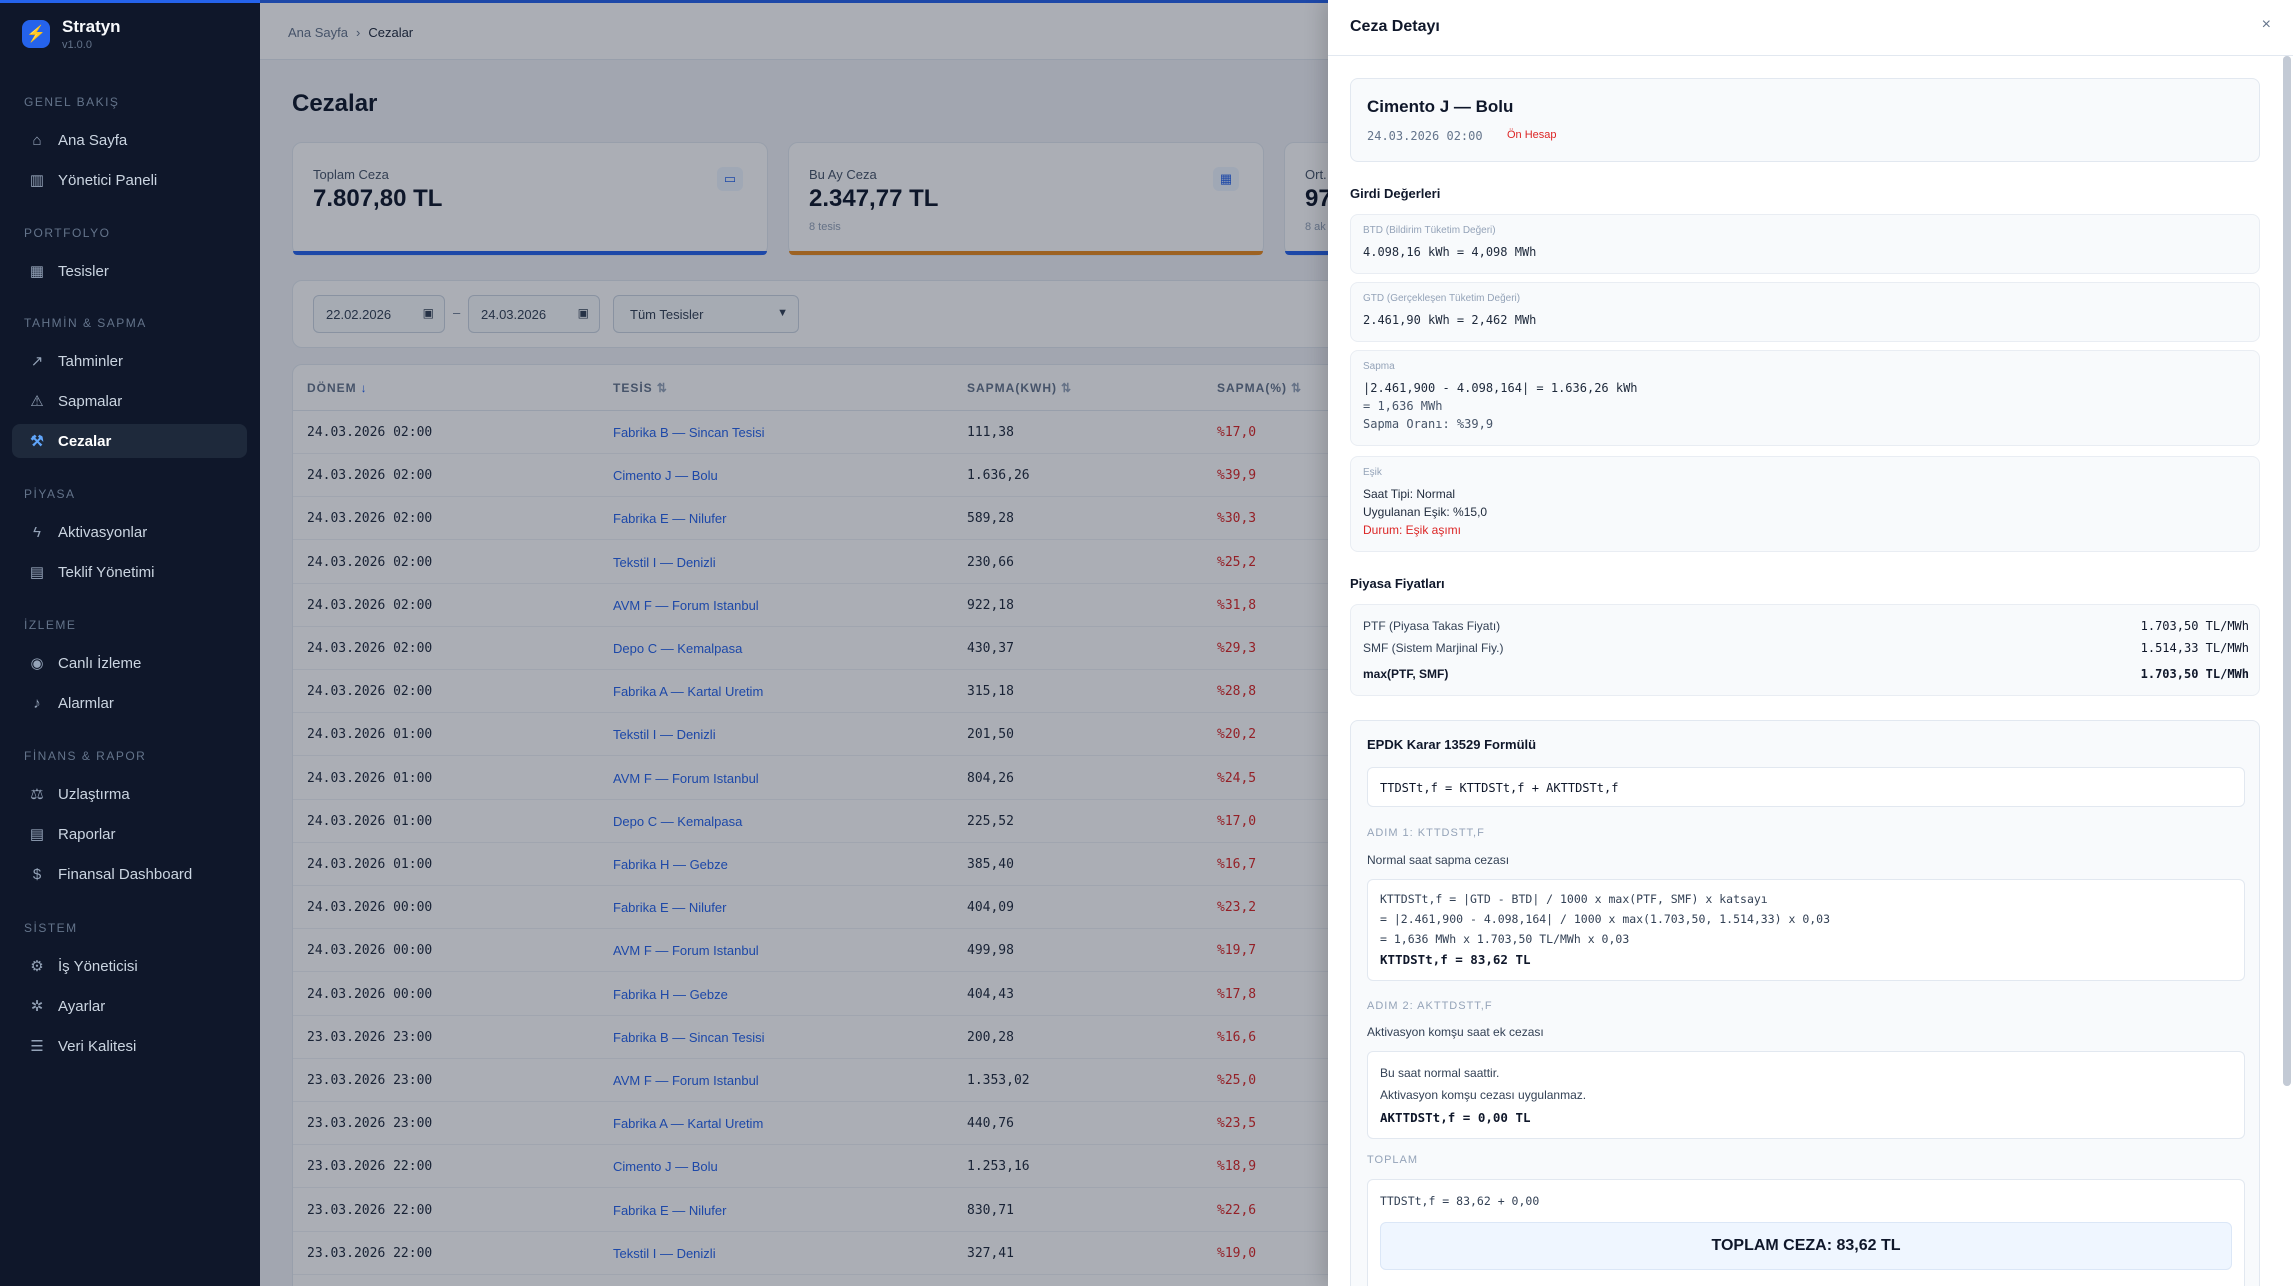 The image size is (2293, 1286). I want to click on close-icon: ×, so click(2266, 24).